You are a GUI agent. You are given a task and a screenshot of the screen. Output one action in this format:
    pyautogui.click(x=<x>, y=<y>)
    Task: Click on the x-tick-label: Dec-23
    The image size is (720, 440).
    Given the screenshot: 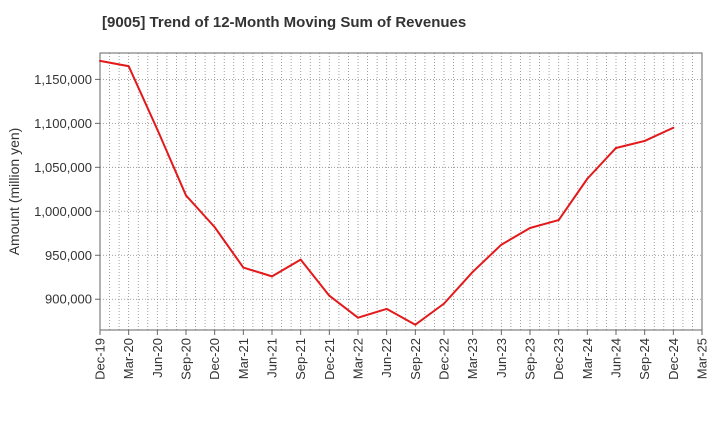 What is the action you would take?
    pyautogui.click(x=558, y=359)
    